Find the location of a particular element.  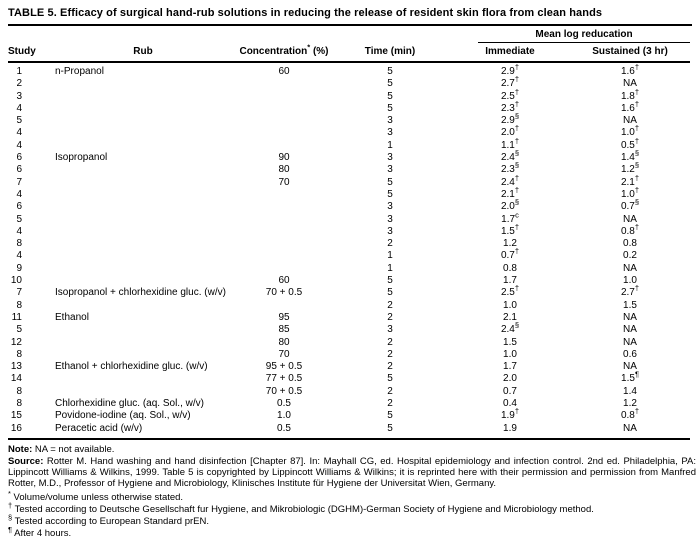

conc-cell: 70 is located at coordinates (284, 354).